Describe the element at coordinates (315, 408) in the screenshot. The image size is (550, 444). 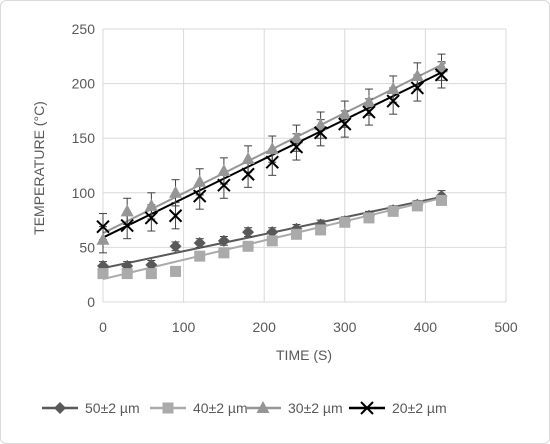
I see `legend-label: 30±2 µm` at that location.